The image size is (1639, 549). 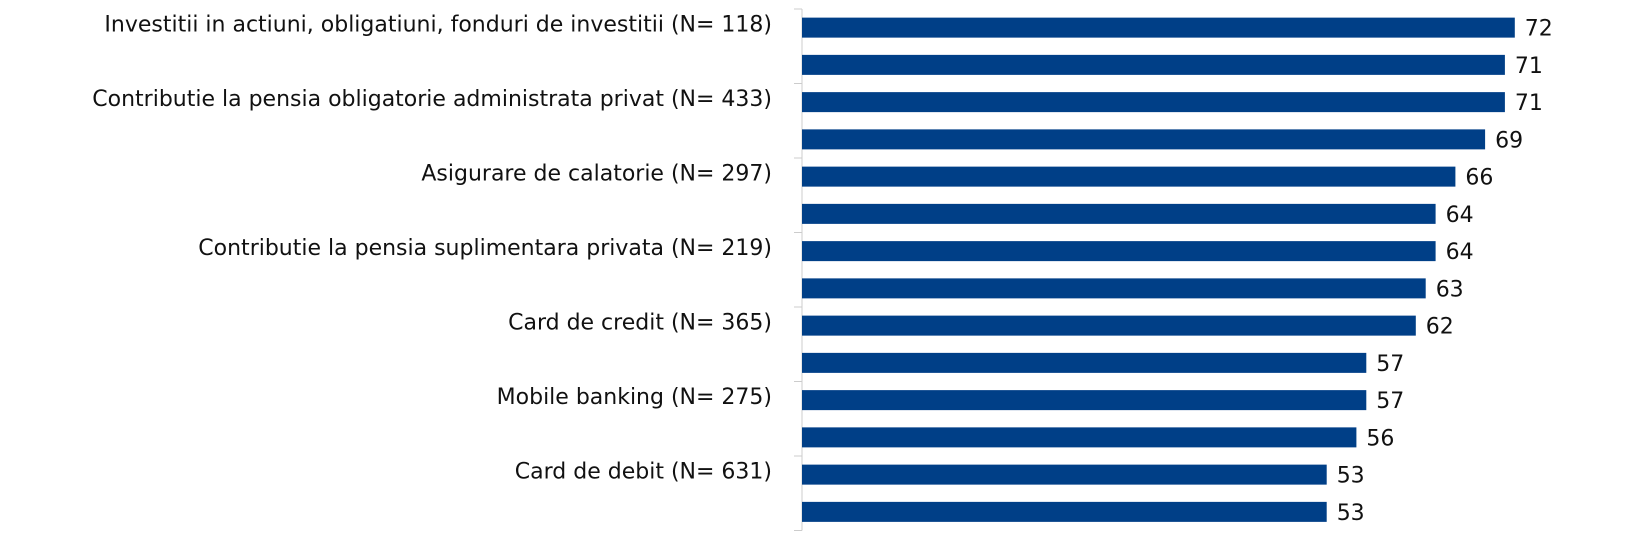 I want to click on data-label: 62, so click(x=1440, y=327).